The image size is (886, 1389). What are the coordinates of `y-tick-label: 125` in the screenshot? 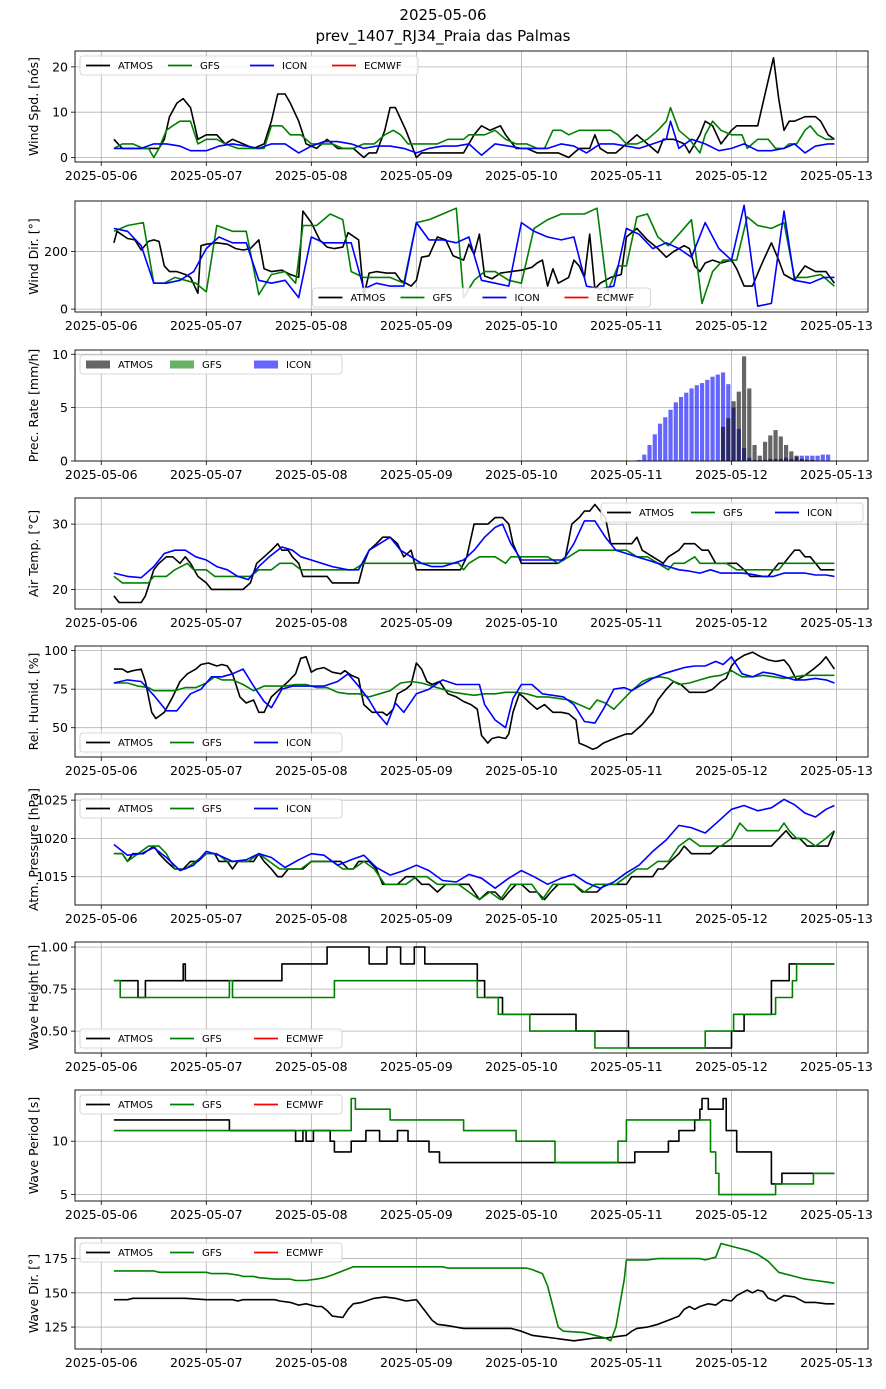 It's located at (56, 1327).